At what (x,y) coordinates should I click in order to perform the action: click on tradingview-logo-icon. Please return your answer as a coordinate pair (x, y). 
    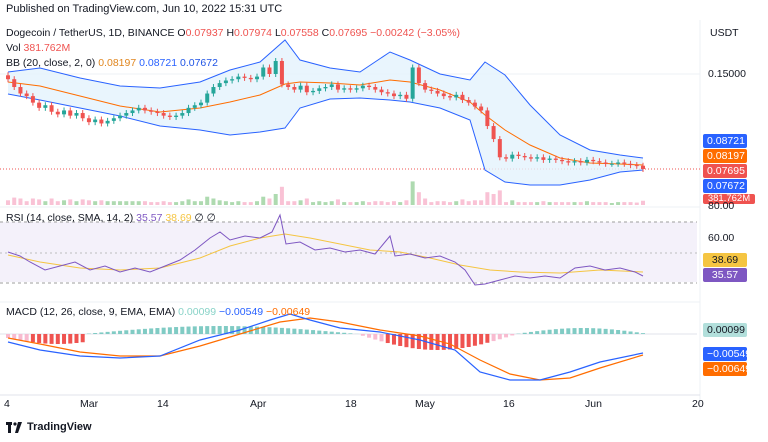
    Looking at the image, I should click on (14, 427).